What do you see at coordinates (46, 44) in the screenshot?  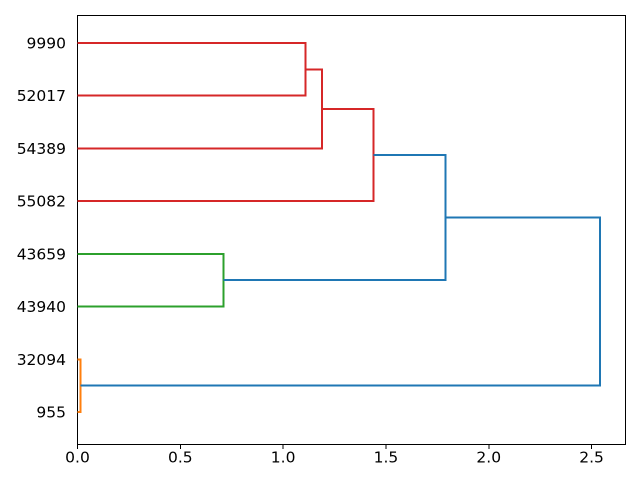 I see `leaf-label: 9990` at bounding box center [46, 44].